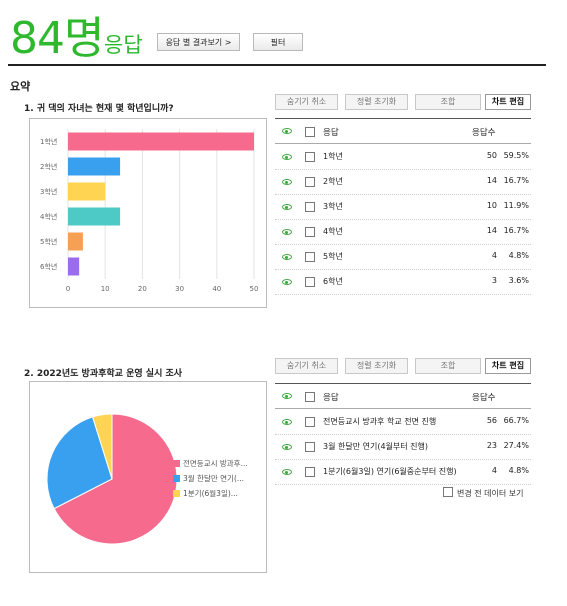  What do you see at coordinates (142, 289) in the screenshot?
I see `x-tick-label: 20` at bounding box center [142, 289].